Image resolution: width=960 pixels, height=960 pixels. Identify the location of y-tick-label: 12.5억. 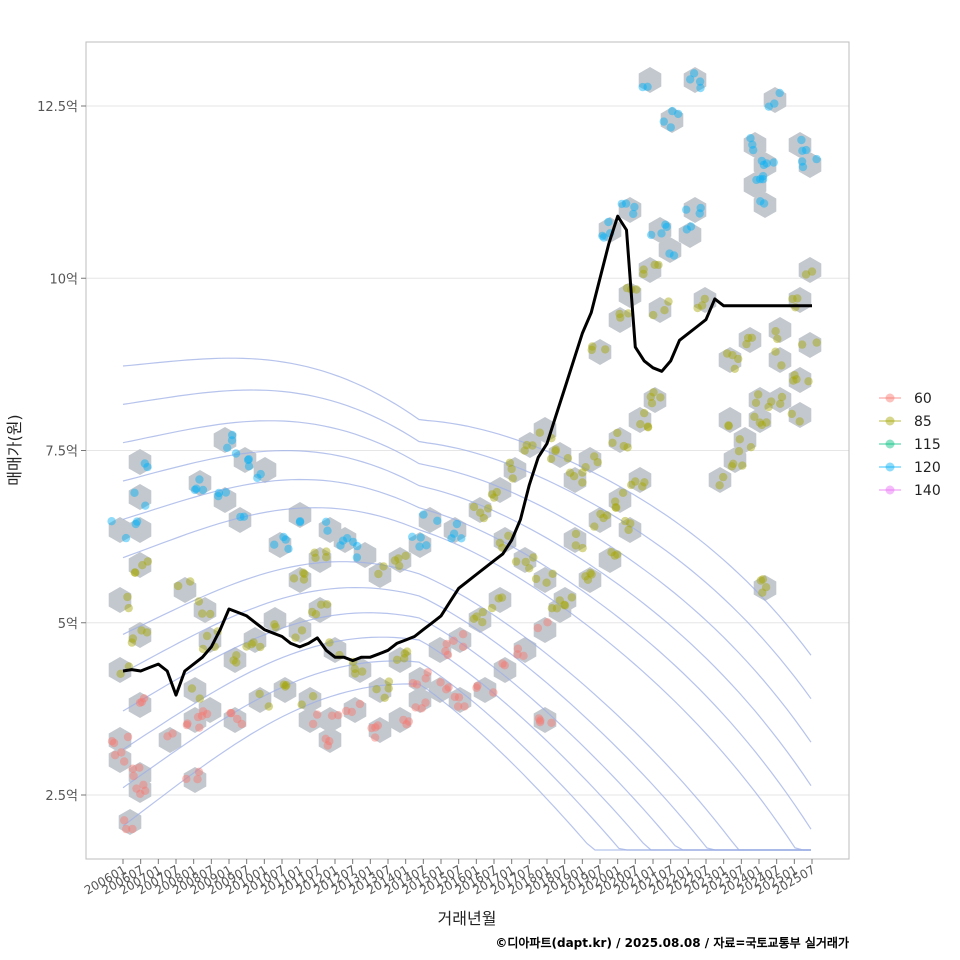
(57, 107).